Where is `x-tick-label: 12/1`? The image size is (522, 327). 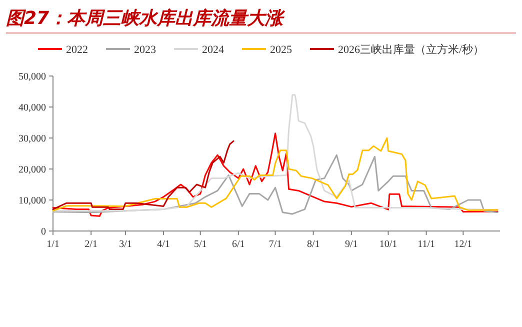 x-tick-label: 12/1 is located at coordinates (463, 244).